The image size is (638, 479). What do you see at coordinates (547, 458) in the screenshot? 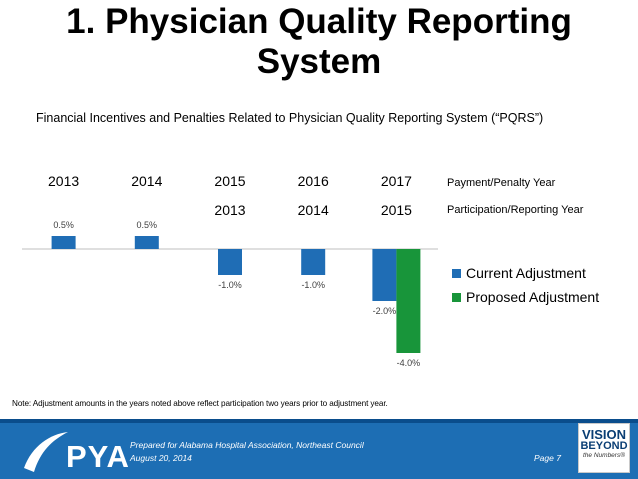
I see `page-number: Page 7` at bounding box center [547, 458].